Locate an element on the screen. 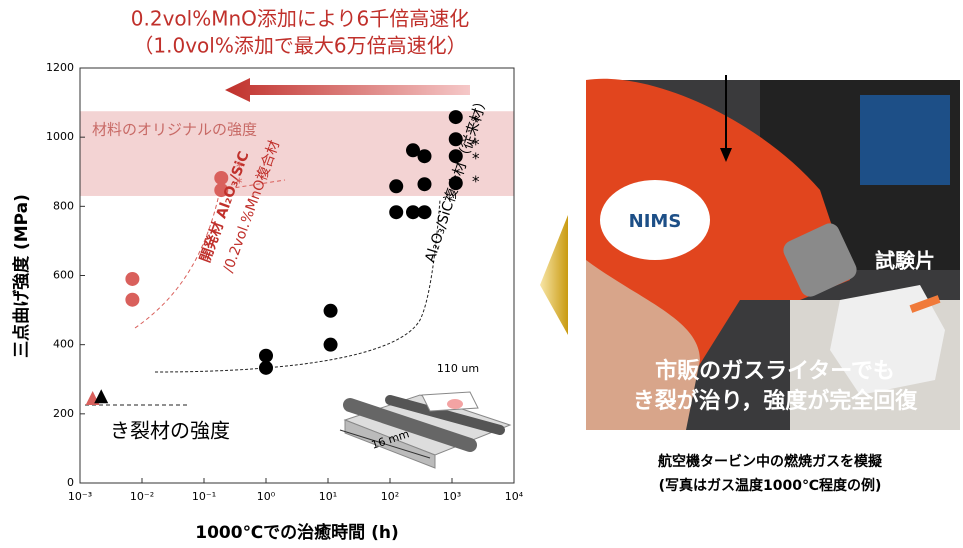  speed-arrow is located at coordinates (347, 90).